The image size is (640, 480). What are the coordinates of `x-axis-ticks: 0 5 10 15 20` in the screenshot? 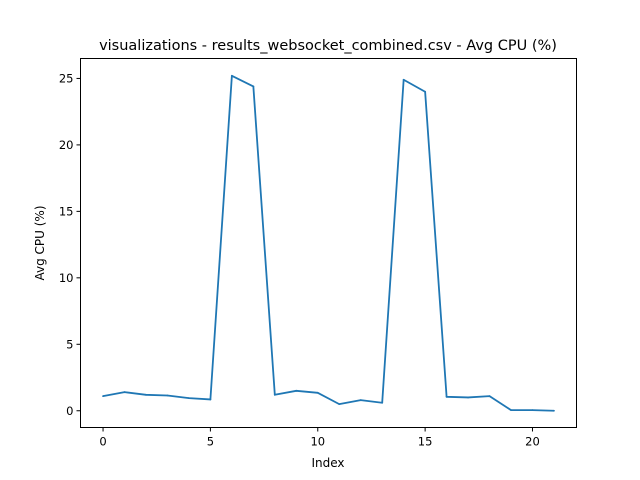 It's located at (319, 438).